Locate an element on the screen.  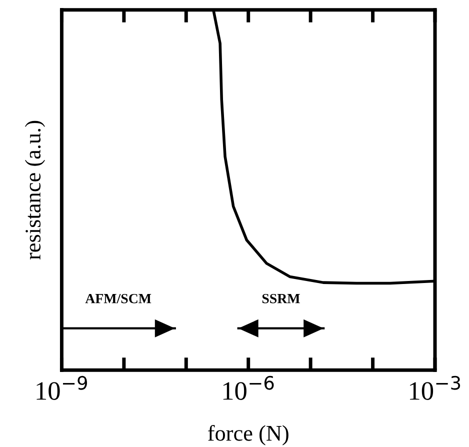
series-label: SSRM is located at coordinates (281, 299).